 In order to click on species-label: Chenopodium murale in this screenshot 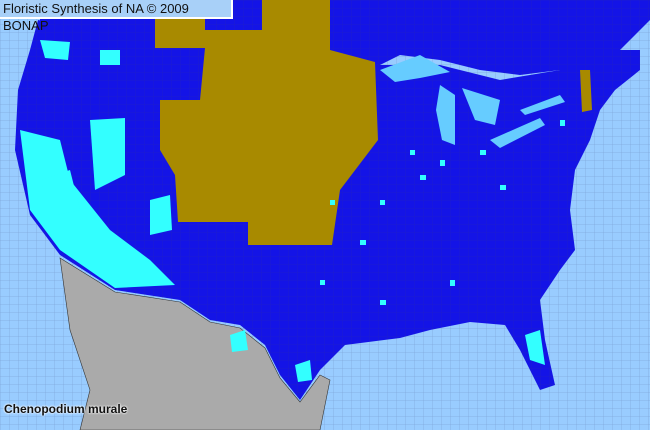, I will do `click(66, 409)`.